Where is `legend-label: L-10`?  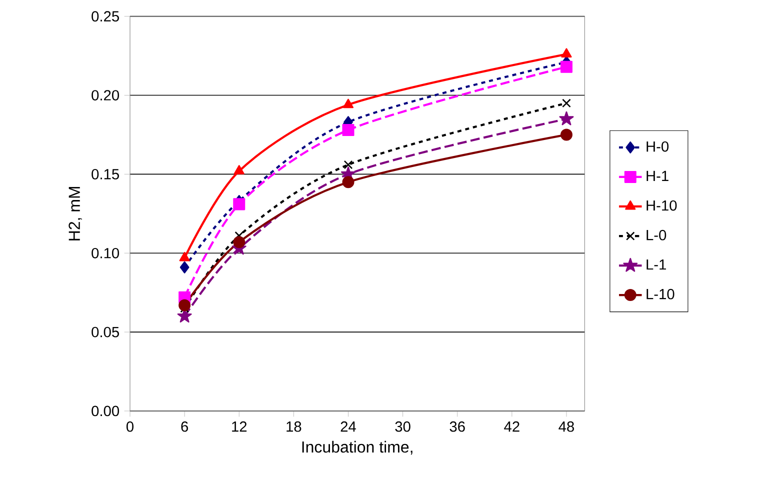
legend-label: L-10 is located at coordinates (660, 294).